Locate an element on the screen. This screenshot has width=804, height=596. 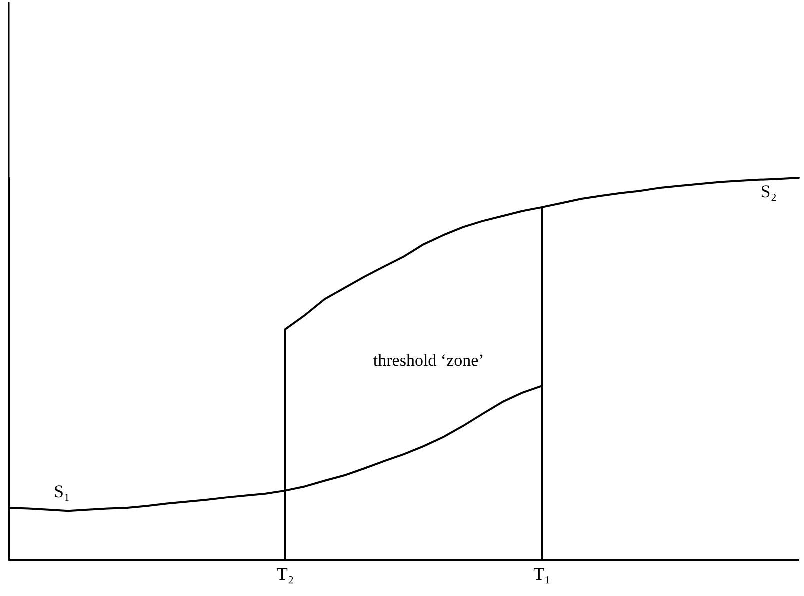
x-tick-label: T₂ is located at coordinates (285, 574).